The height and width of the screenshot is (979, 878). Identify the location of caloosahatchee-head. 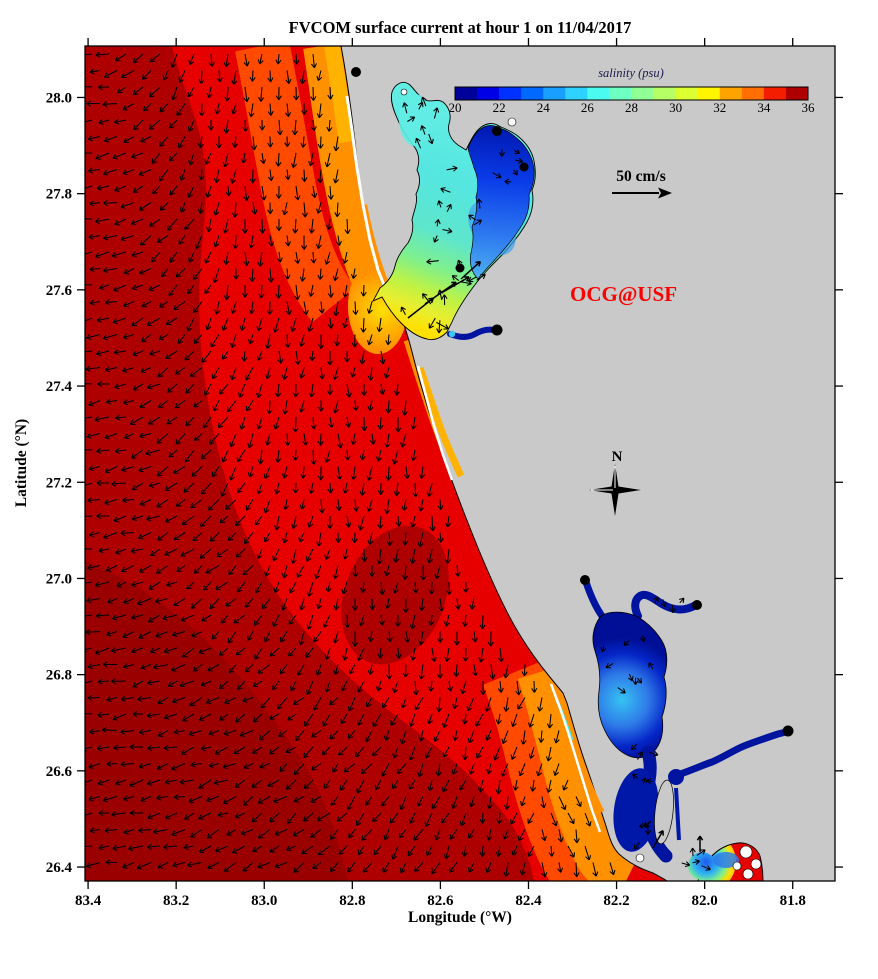
(676, 777).